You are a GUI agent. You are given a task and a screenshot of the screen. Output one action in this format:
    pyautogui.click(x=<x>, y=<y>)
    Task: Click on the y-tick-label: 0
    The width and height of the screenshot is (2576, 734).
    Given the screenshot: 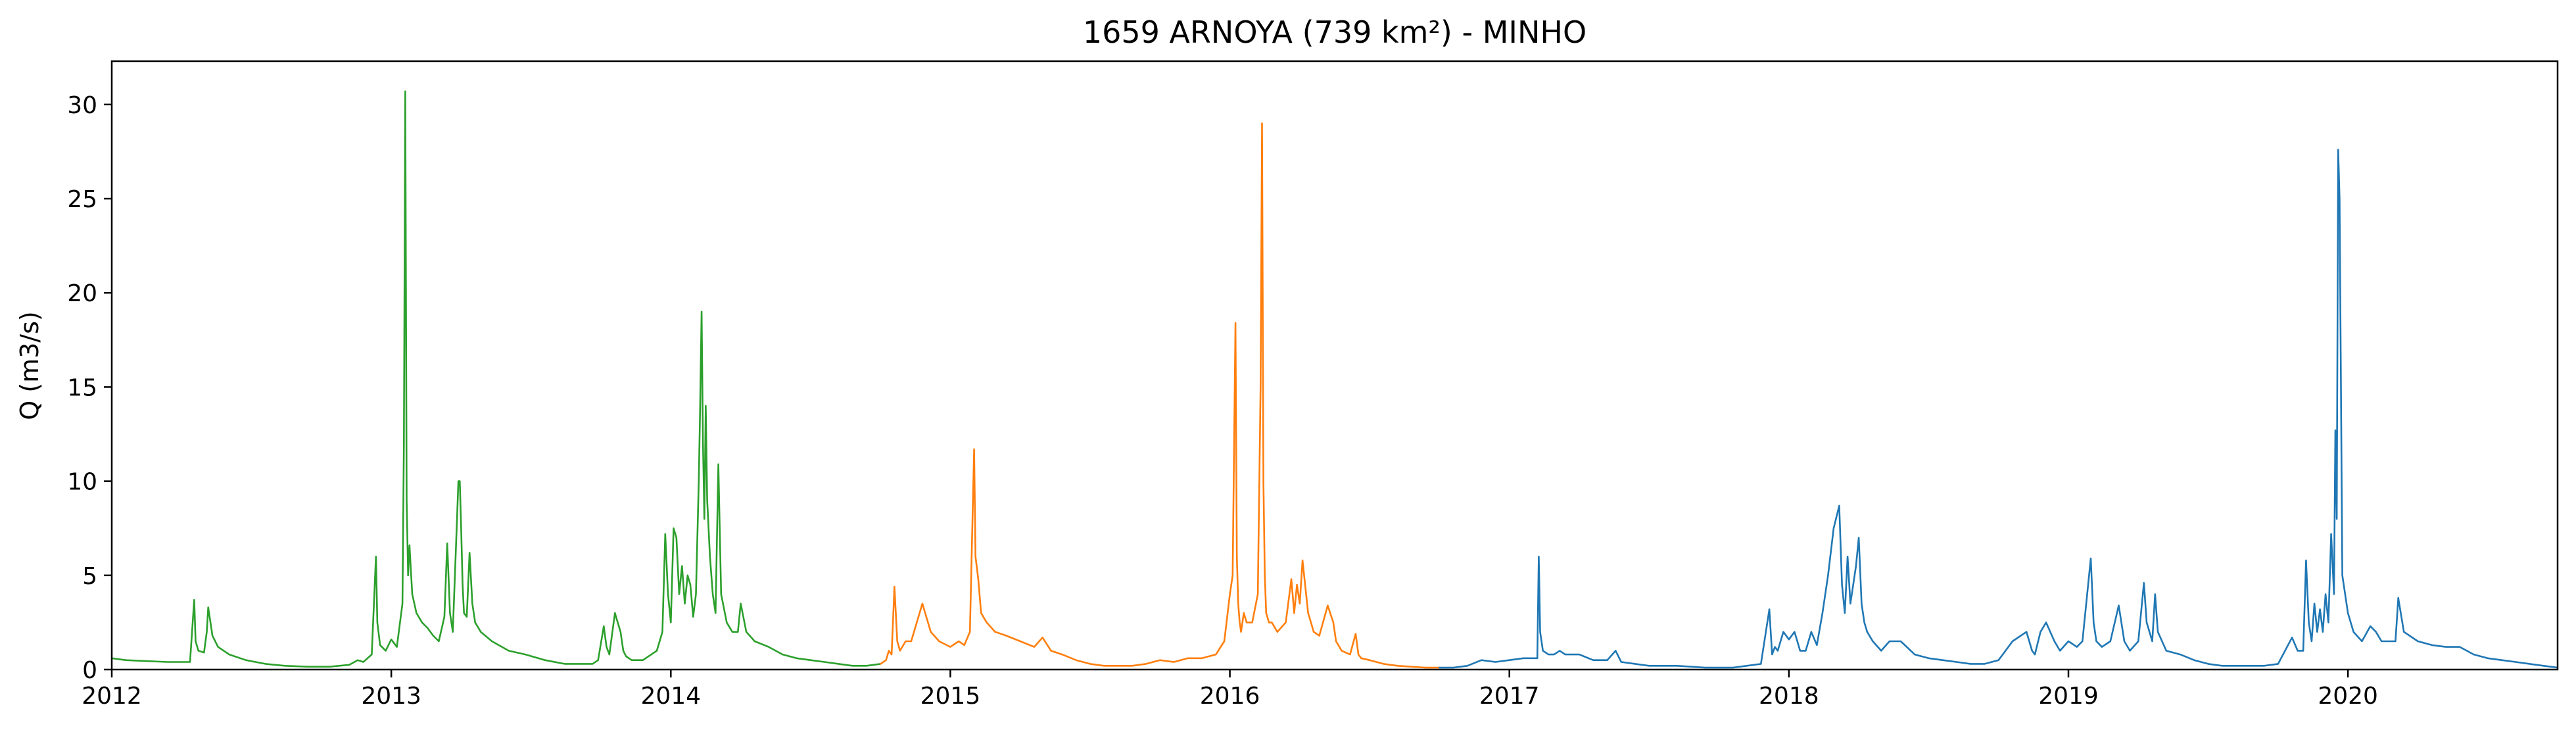 What is the action you would take?
    pyautogui.click(x=90, y=671)
    